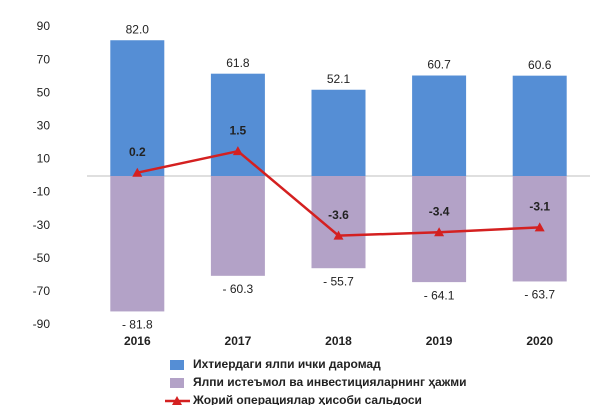 Image resolution: width=595 pixels, height=405 pixels. What do you see at coordinates (439, 341) in the screenshot?
I see `x-tick-label: 2019` at bounding box center [439, 341].